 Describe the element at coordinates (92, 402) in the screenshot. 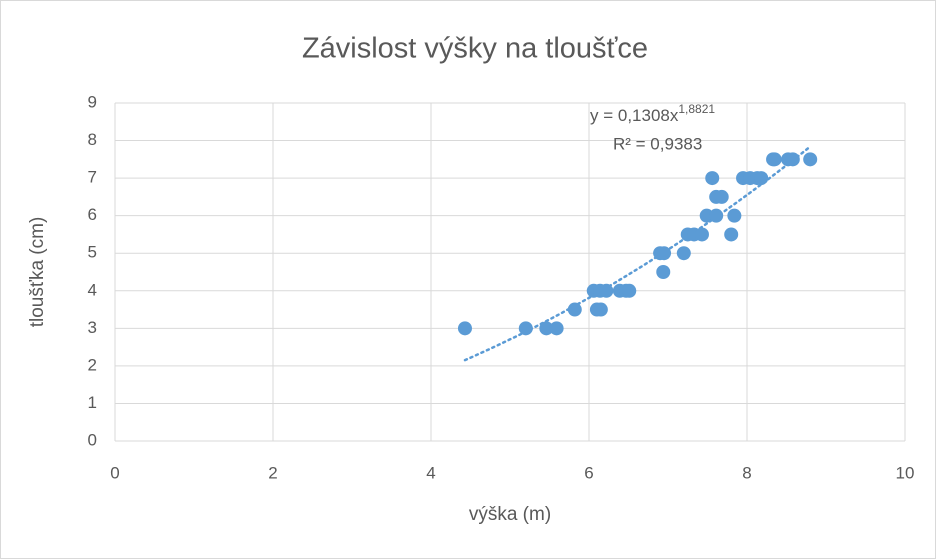

I see `y-tick-label: 1` at that location.